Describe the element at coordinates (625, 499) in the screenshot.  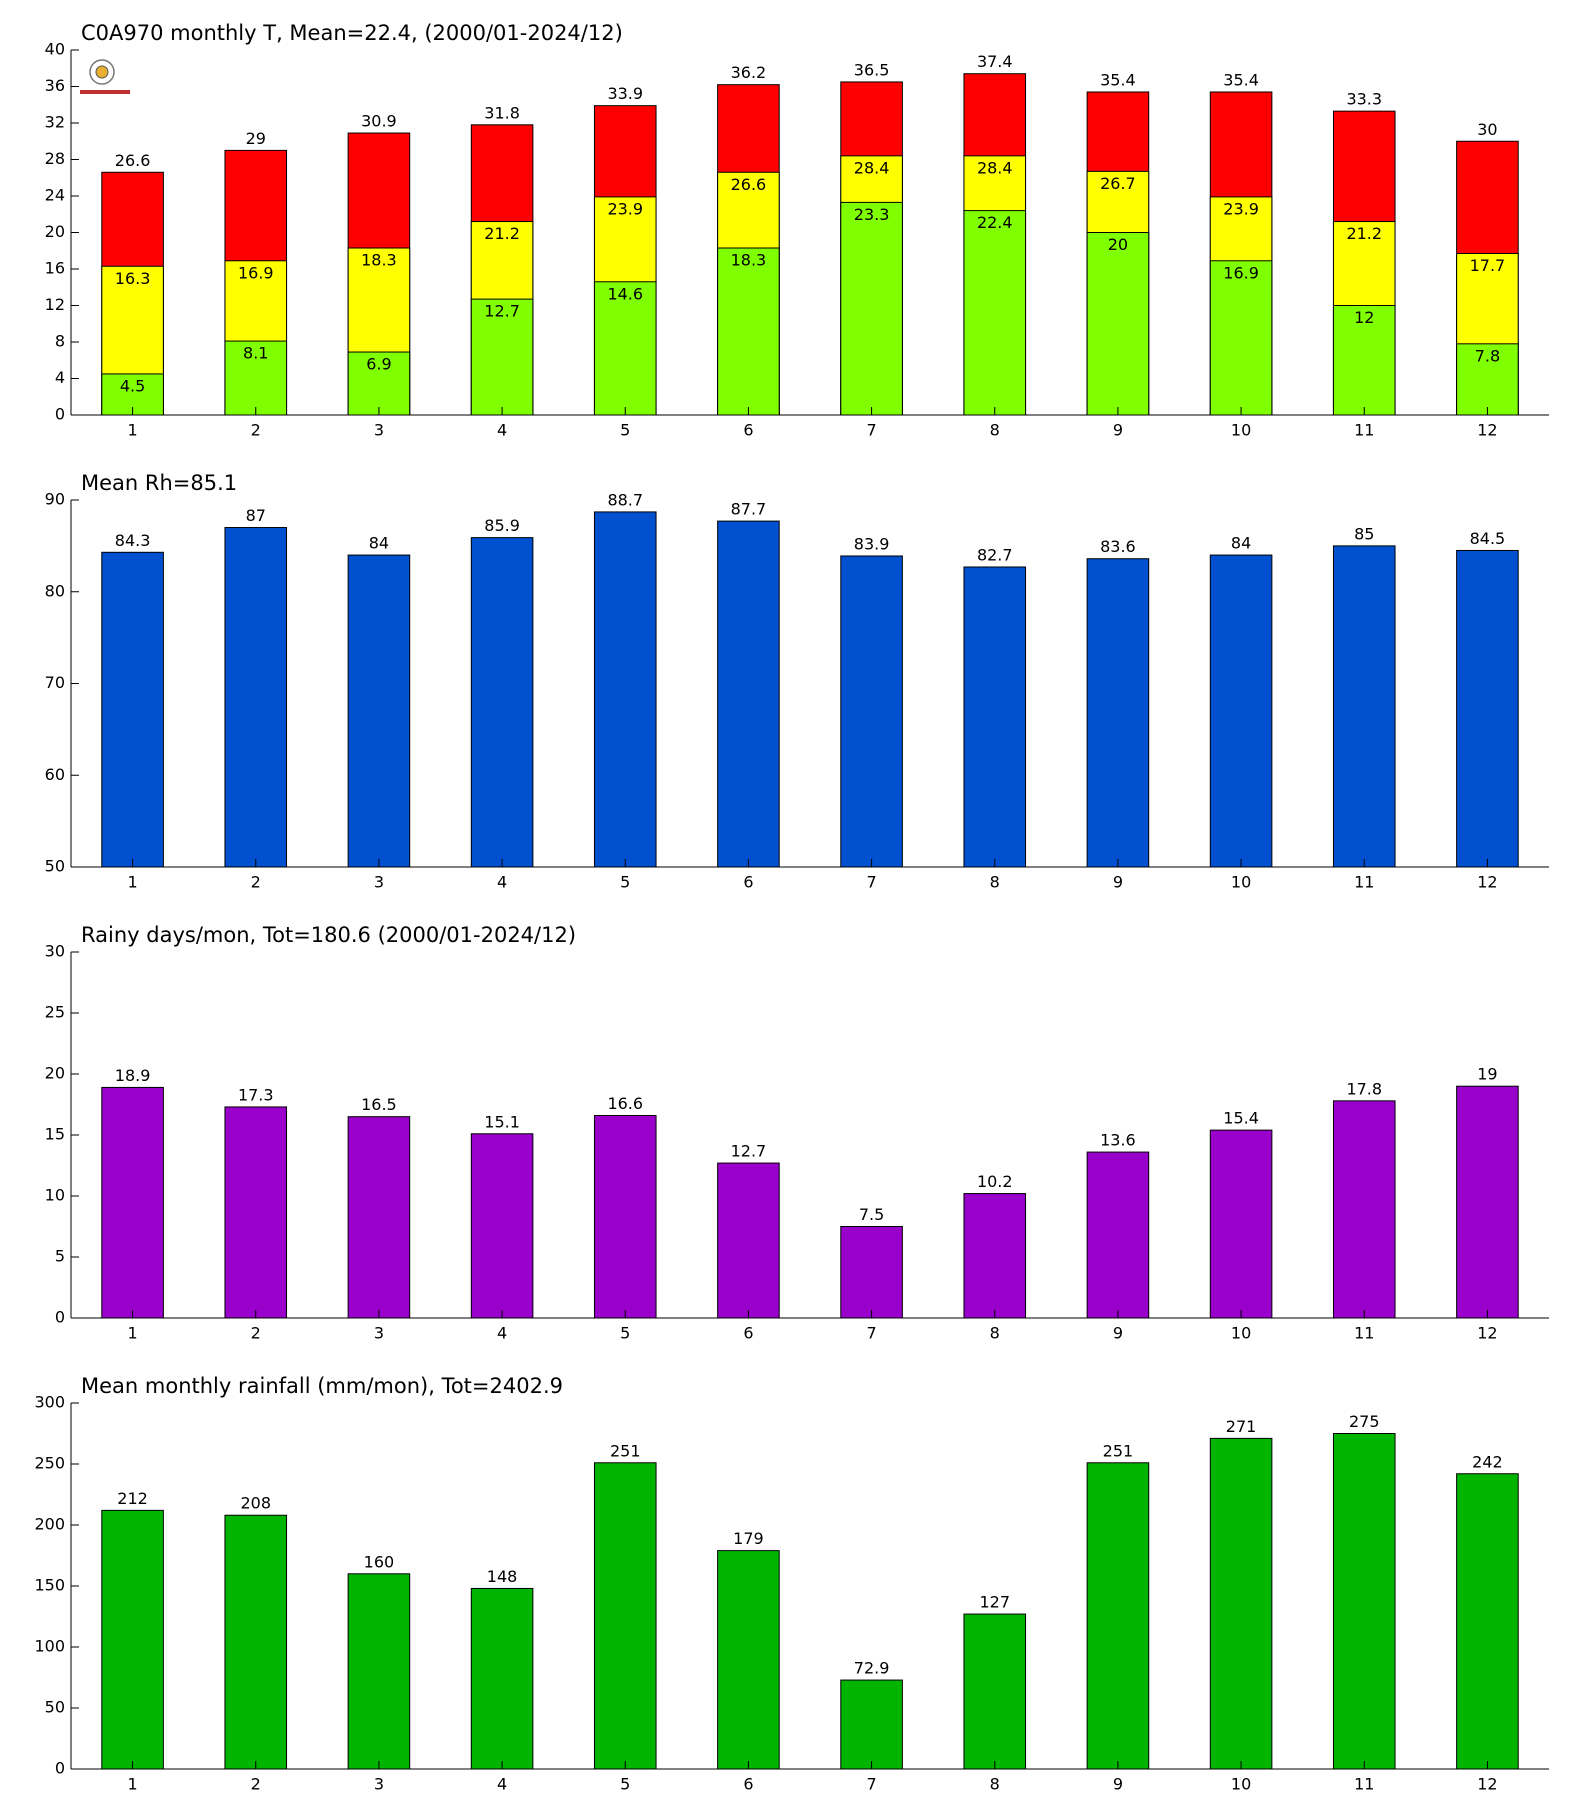
I see `value-label: 88.7` at that location.